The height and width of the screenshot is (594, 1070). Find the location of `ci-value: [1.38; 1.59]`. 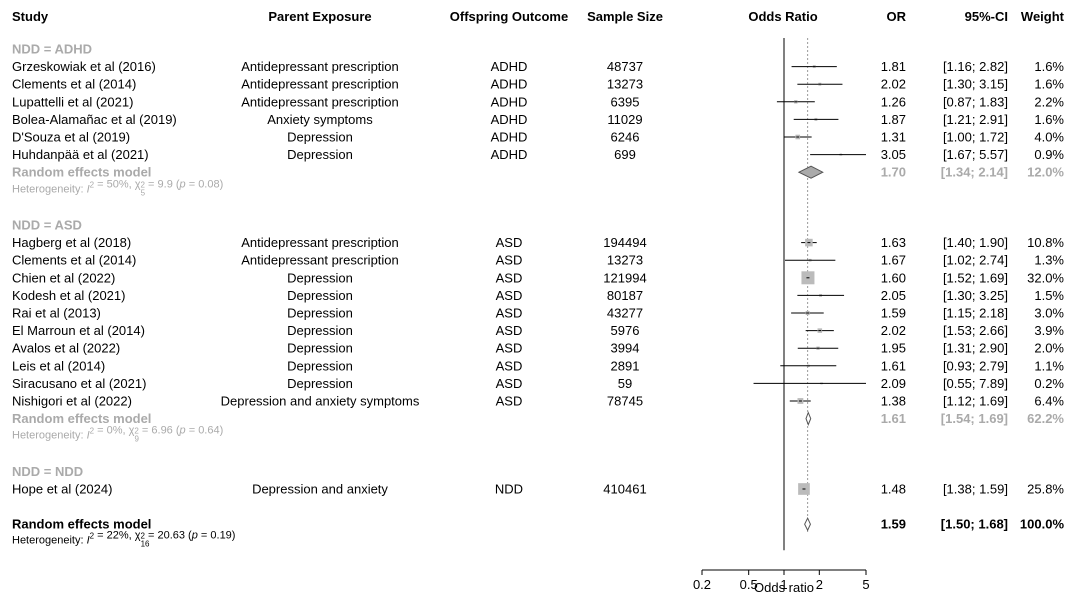

ci-value: [1.38; 1.59] is located at coordinates (975, 489).